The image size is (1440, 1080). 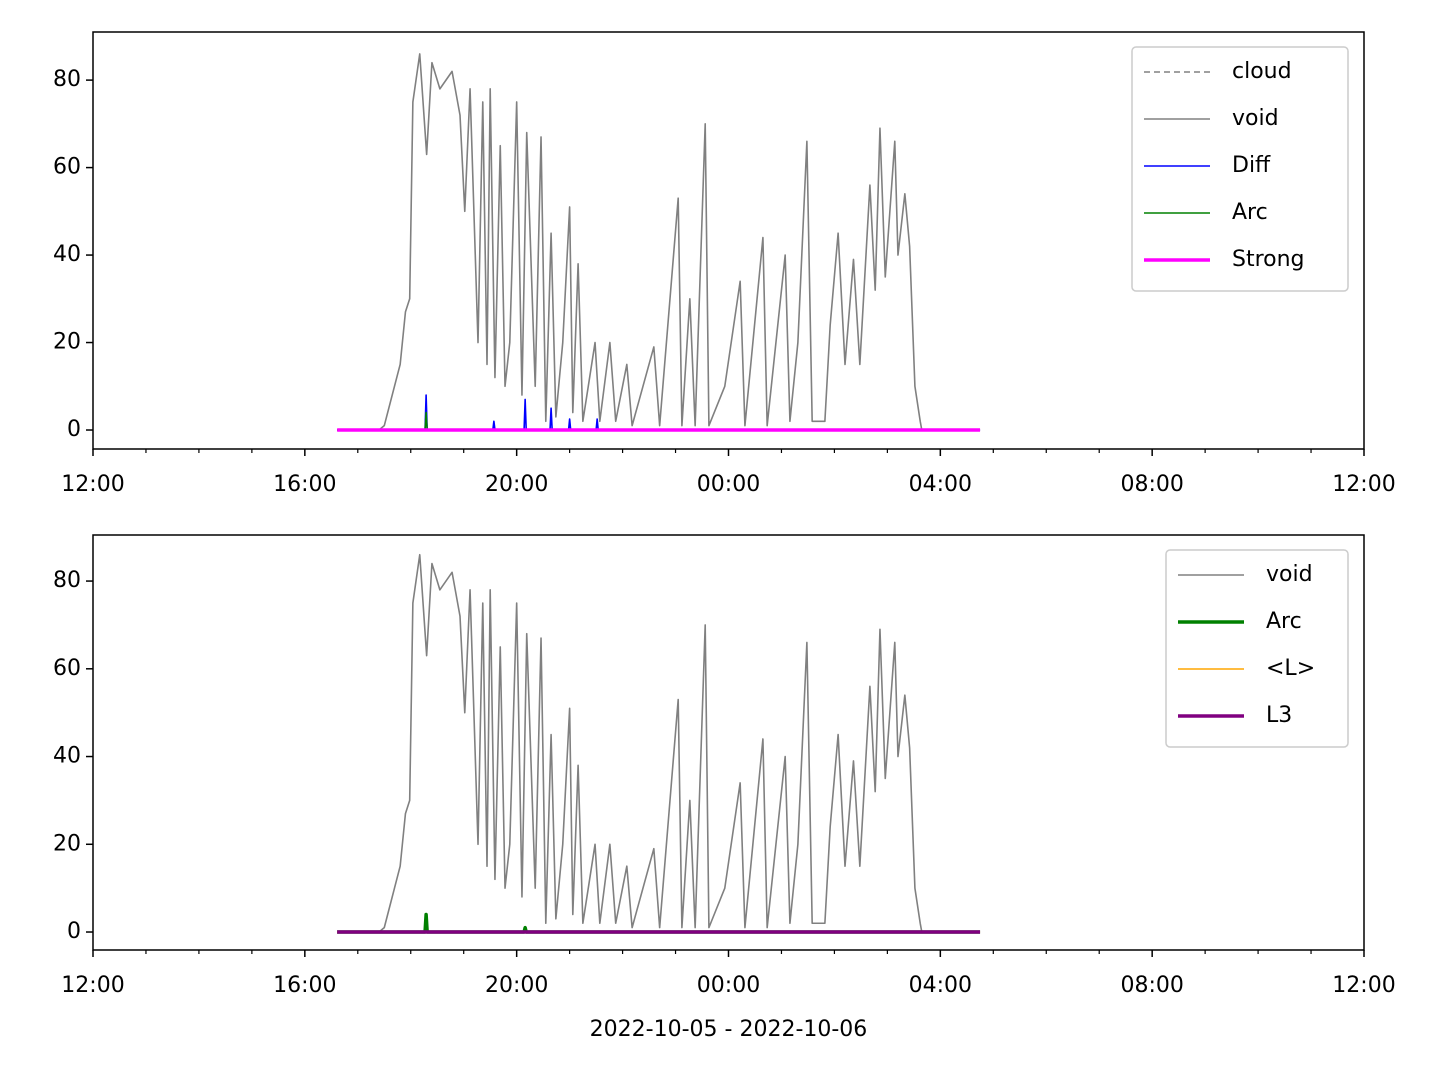 What do you see at coordinates (1262, 71) in the screenshot?
I see `legend-label: cloud` at bounding box center [1262, 71].